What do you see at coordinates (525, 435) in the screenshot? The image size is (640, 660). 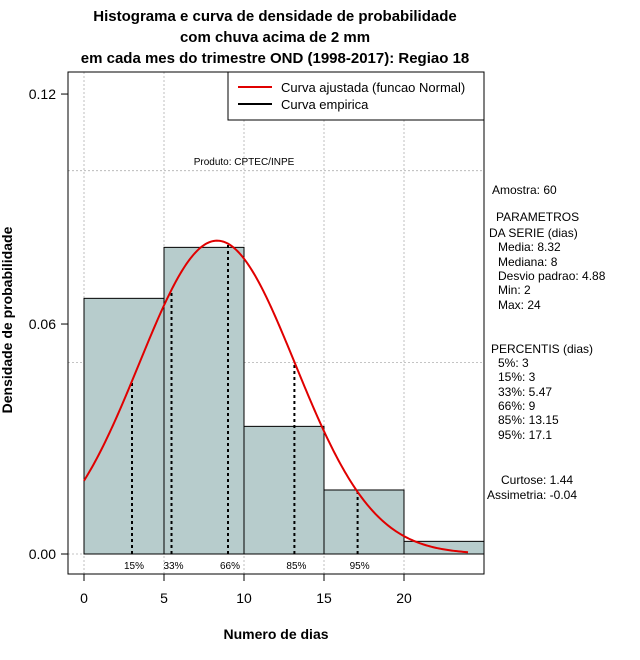 I see `percentil-95: 95%: 17.1` at bounding box center [525, 435].